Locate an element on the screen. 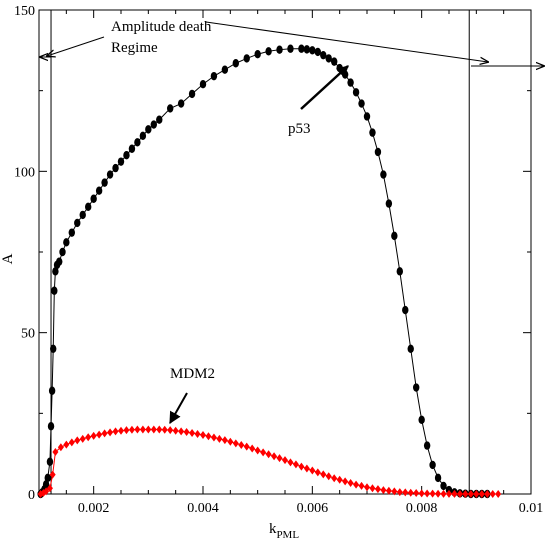  x-tick-label: 0.002 is located at coordinates (94, 508).